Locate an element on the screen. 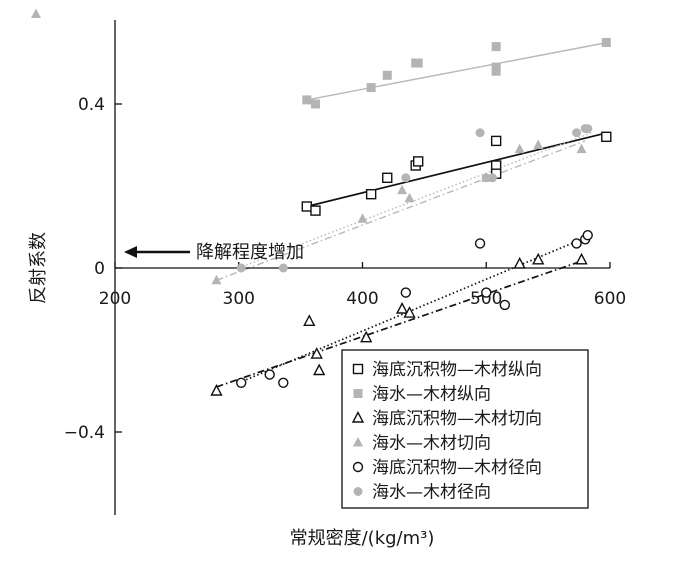  x-tick-label: 600 is located at coordinates (610, 299).